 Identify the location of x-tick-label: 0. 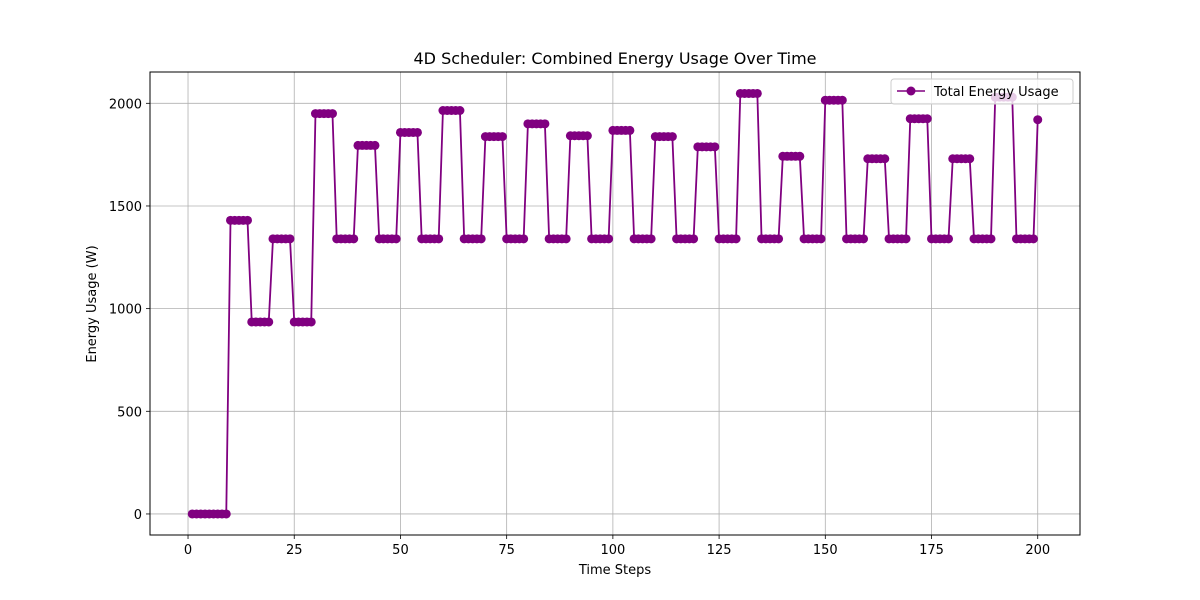
(188, 550).